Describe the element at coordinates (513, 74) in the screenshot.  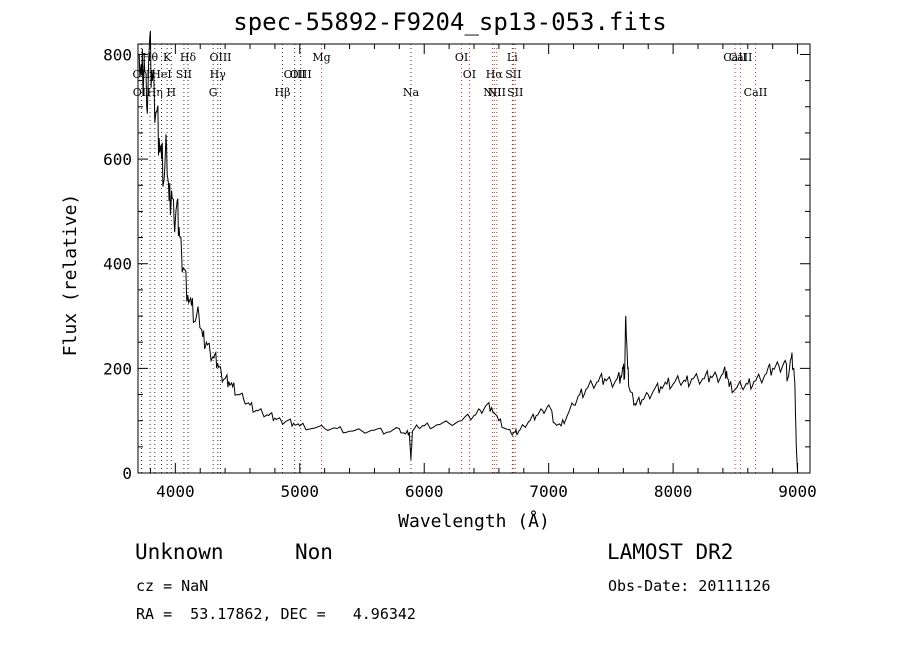
I see `line-label-23: SII` at that location.